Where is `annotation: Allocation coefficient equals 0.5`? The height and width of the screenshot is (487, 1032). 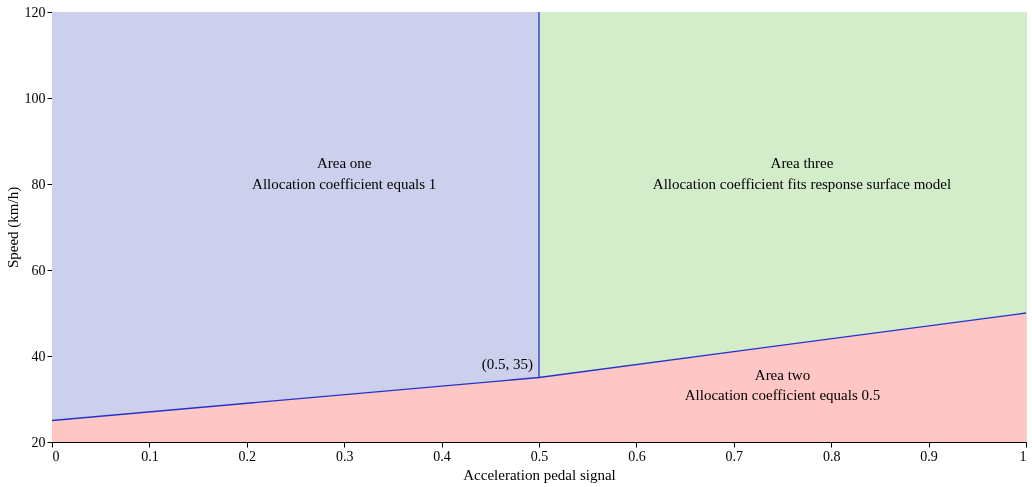
annotation: Allocation coefficient equals 0.5 is located at coordinates (782, 394).